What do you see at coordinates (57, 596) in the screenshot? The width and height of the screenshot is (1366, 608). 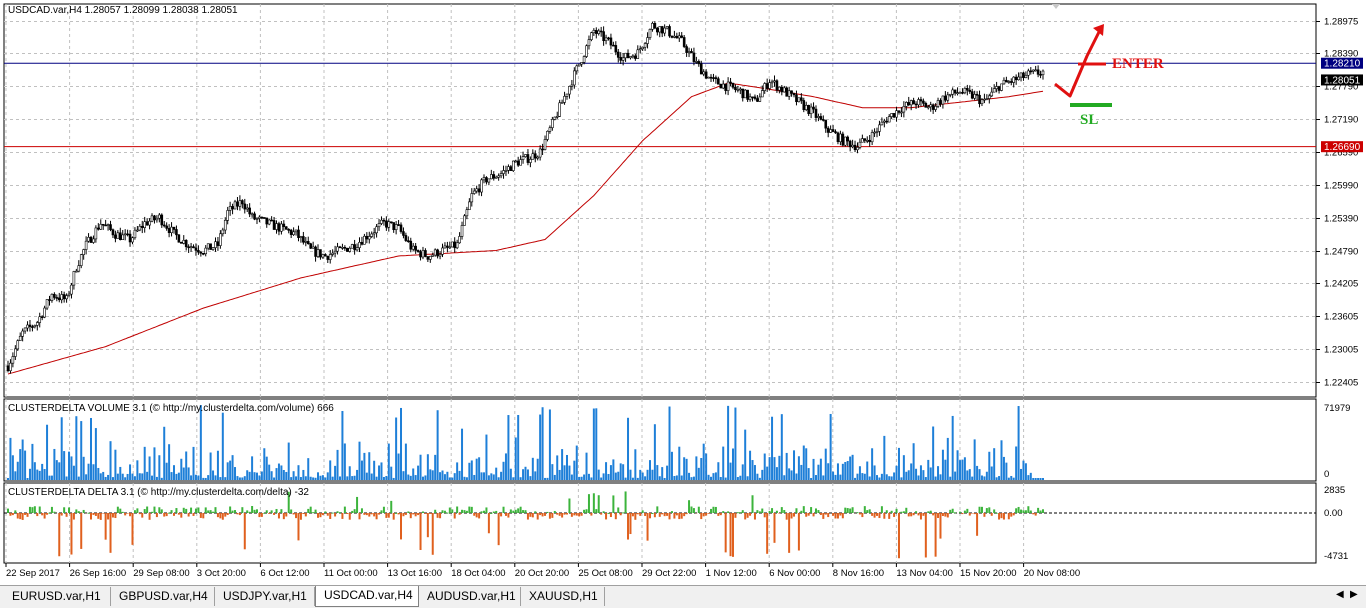 I see `tab-eurusd-h1: EURUSD.var,H1` at bounding box center [57, 596].